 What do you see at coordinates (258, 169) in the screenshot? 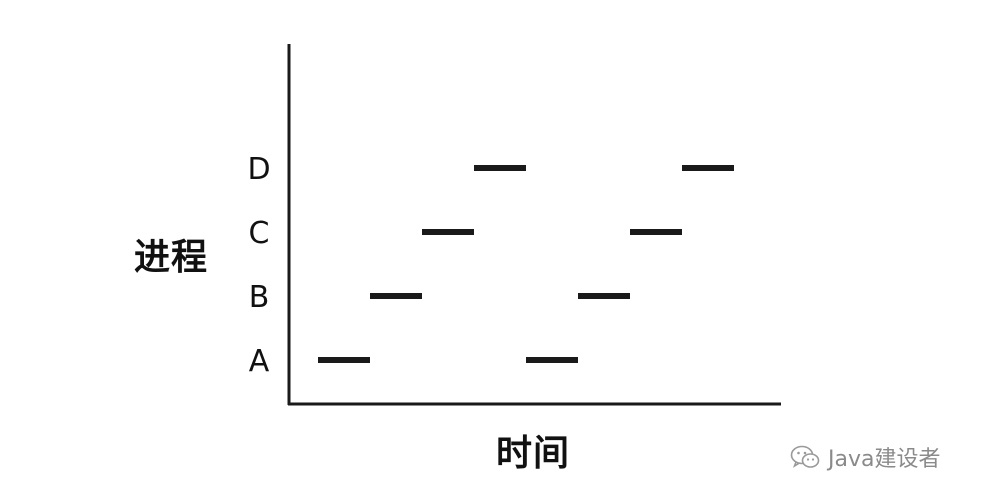
I see `category-label-d: D` at bounding box center [258, 169].